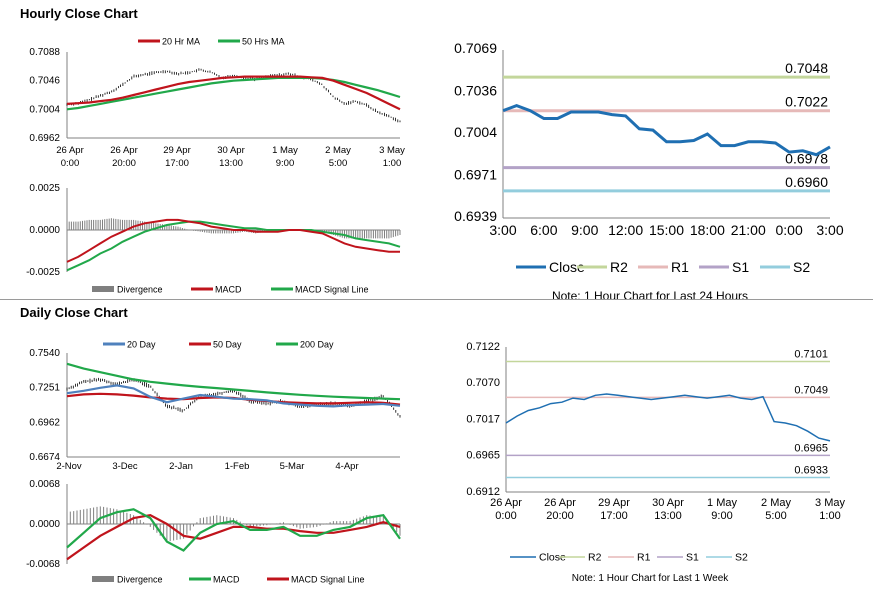 The width and height of the screenshot is (873, 601). I want to click on daily-signal-line, so click(233, 537).